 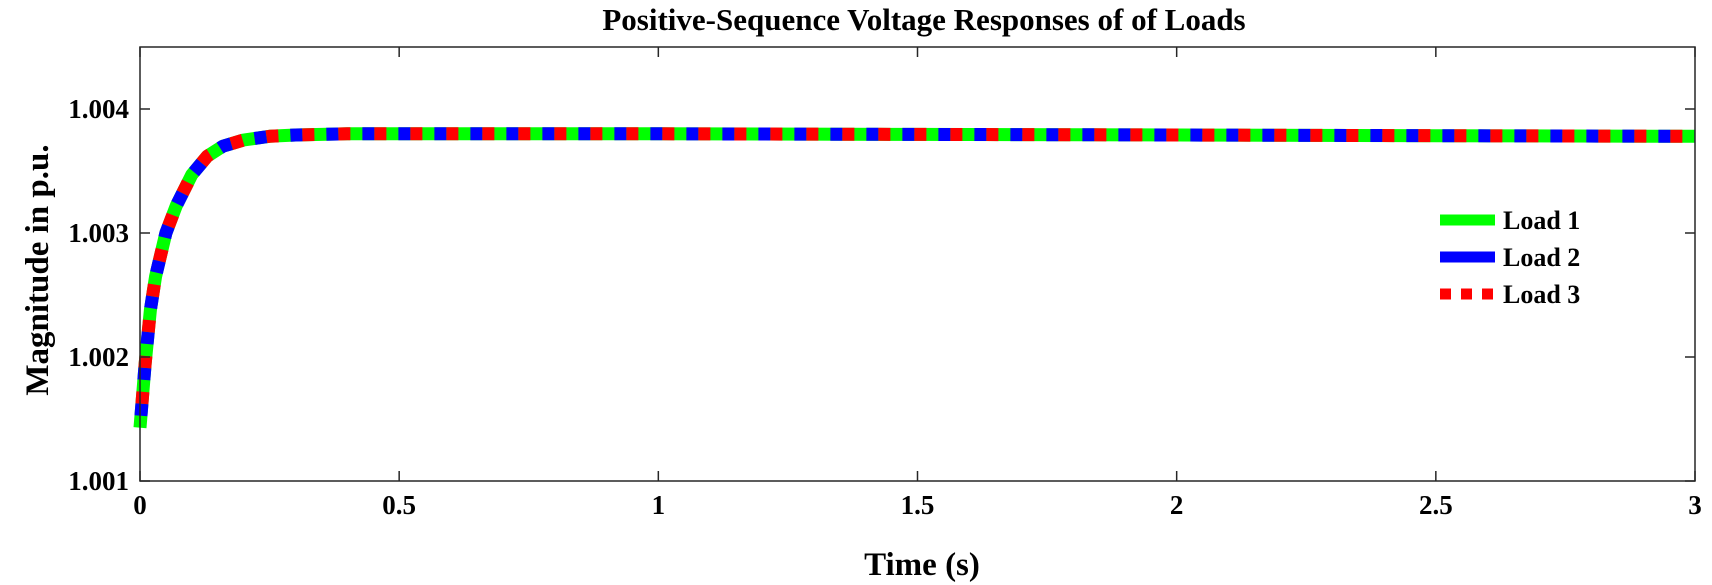 What do you see at coordinates (98, 233) in the screenshot?
I see `y-tick-label: 1.003` at bounding box center [98, 233].